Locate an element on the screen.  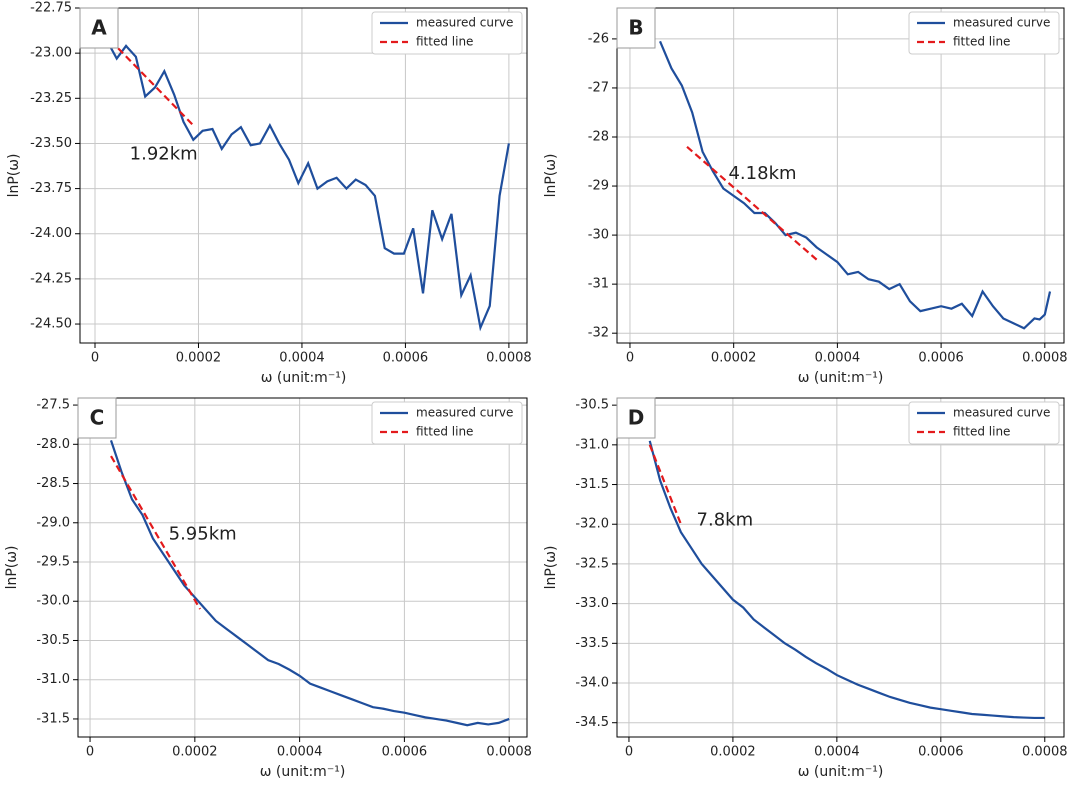
y-tick-label: -34.5 is located at coordinates (592, 722).